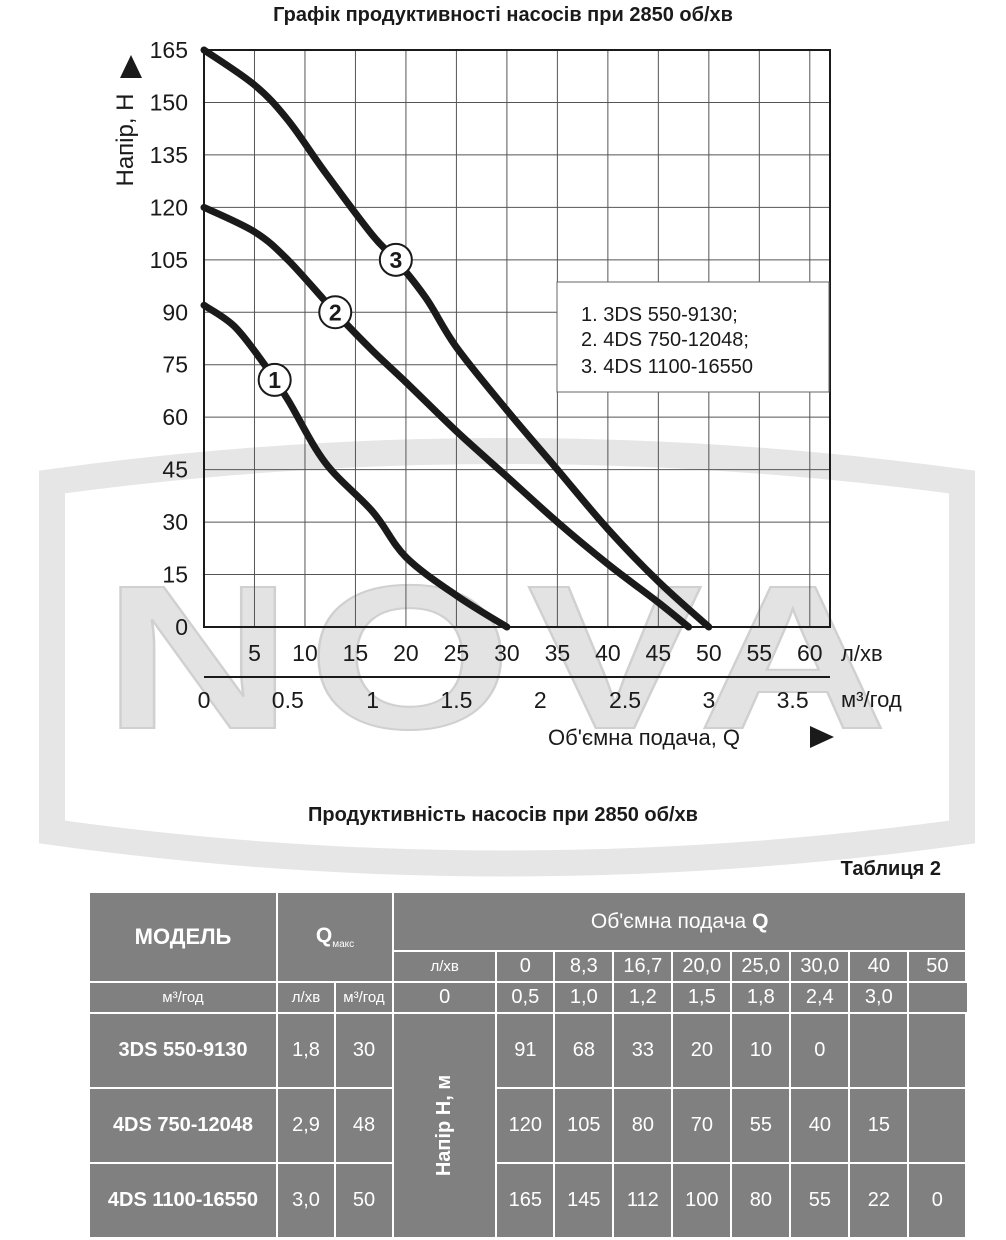  I want to click on unit-m3h: м³/год, so click(364, 997).